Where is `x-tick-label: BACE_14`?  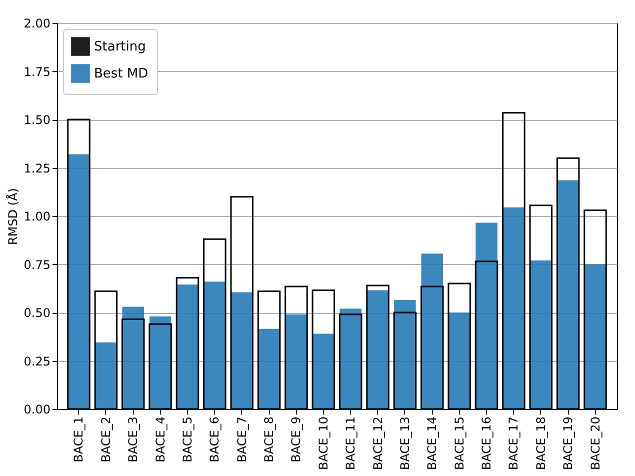
x-tick-label: BACE_14 is located at coordinates (432, 443).